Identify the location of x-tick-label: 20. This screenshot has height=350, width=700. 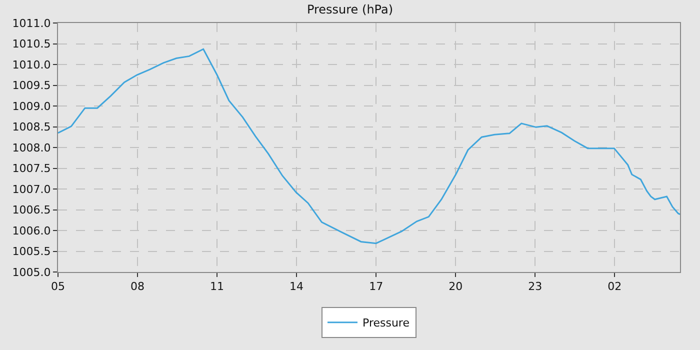
(455, 287).